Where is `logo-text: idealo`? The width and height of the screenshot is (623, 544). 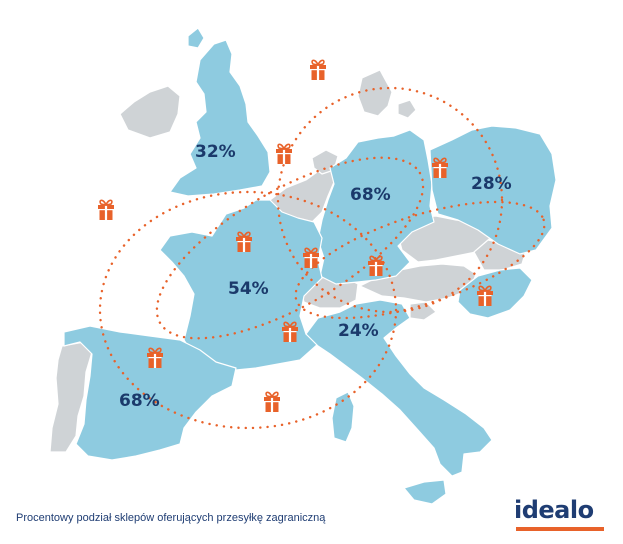
logo-text: idealo is located at coordinates (554, 510).